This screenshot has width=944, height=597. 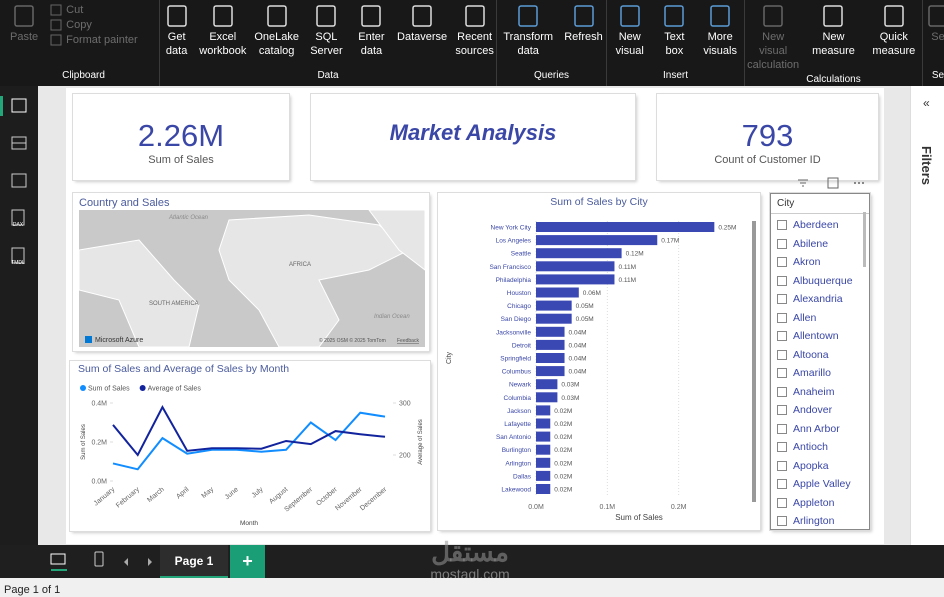 I want to click on data-label: 0.06M, so click(x=592, y=293).